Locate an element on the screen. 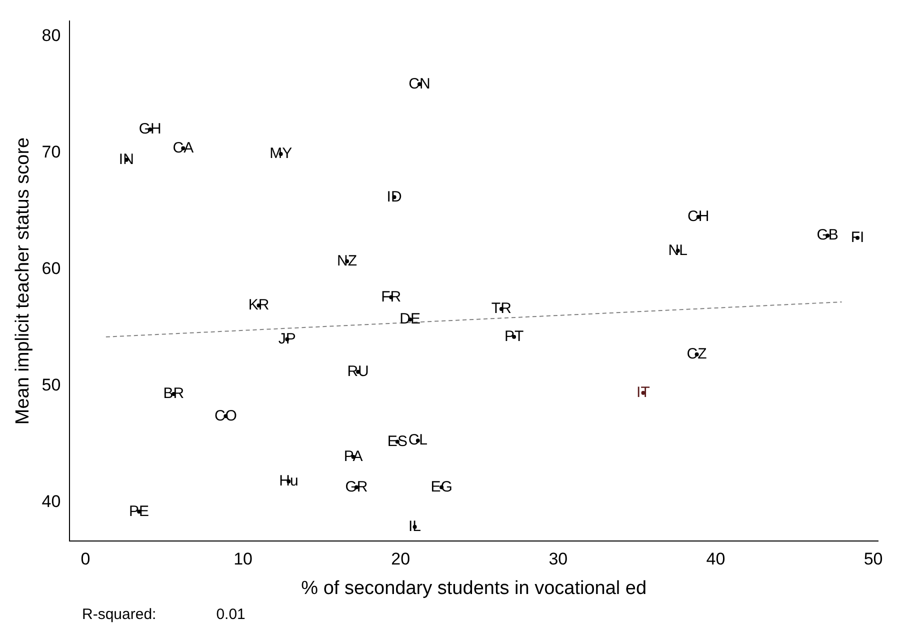 This screenshot has height=634, width=898. x-tick-label: 20 is located at coordinates (400, 559).